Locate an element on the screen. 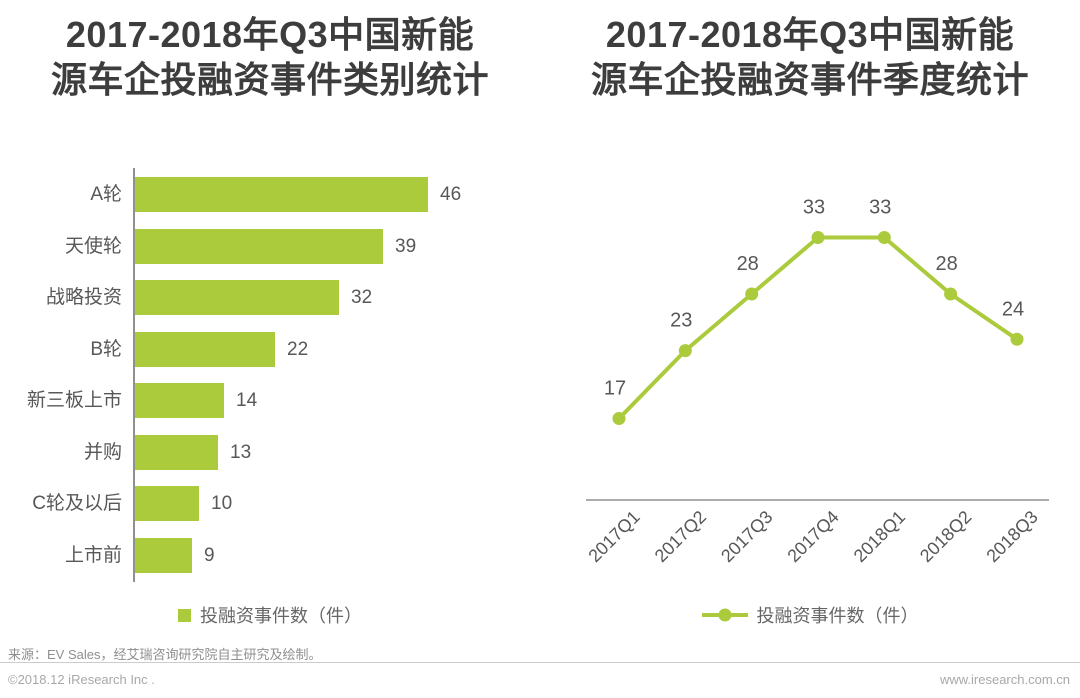 The image size is (1080, 698). line-chart-title: 2017-2018年Q3中国新能 源车企投融资事件季度统计 is located at coordinates (810, 57).